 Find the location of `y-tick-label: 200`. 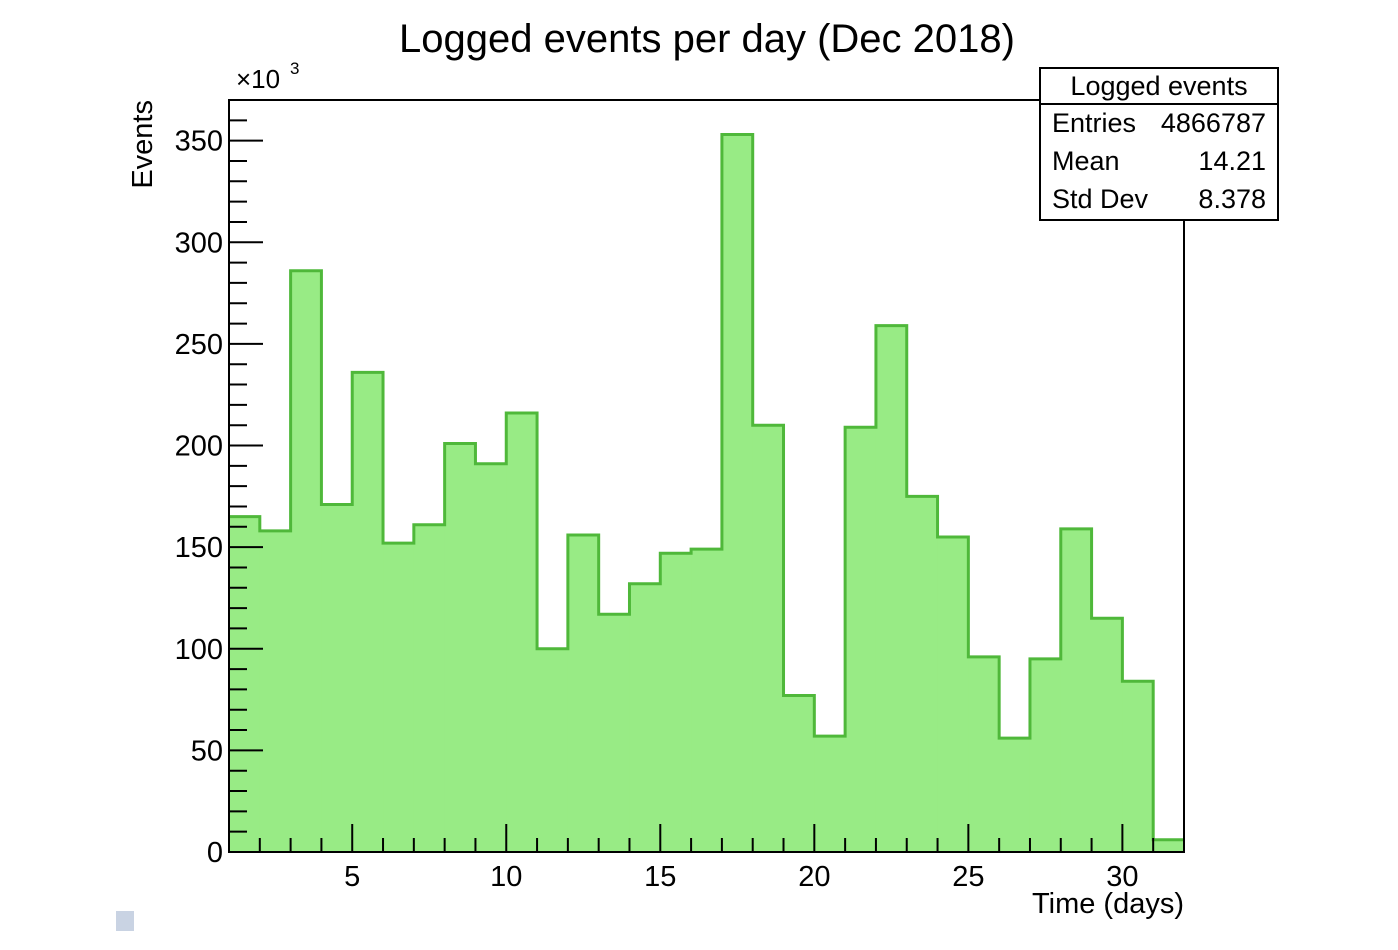

y-tick-label: 200 is located at coordinates (199, 447).